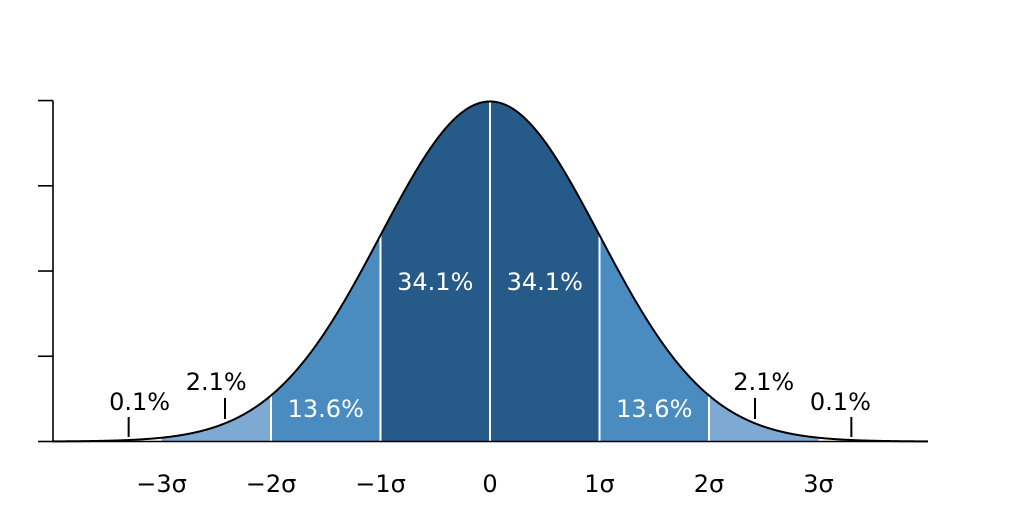  I want to click on x-tick-label: 0, so click(489, 484).